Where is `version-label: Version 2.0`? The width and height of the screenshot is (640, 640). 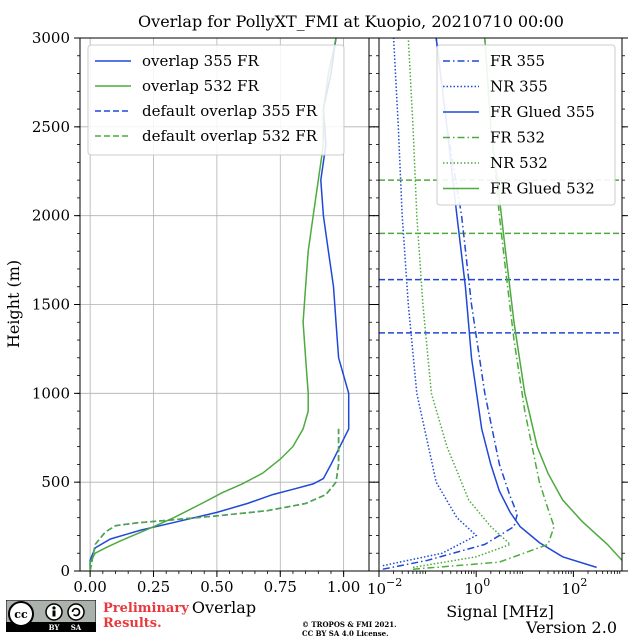 version-label: Version 2.0 is located at coordinates (571, 627).